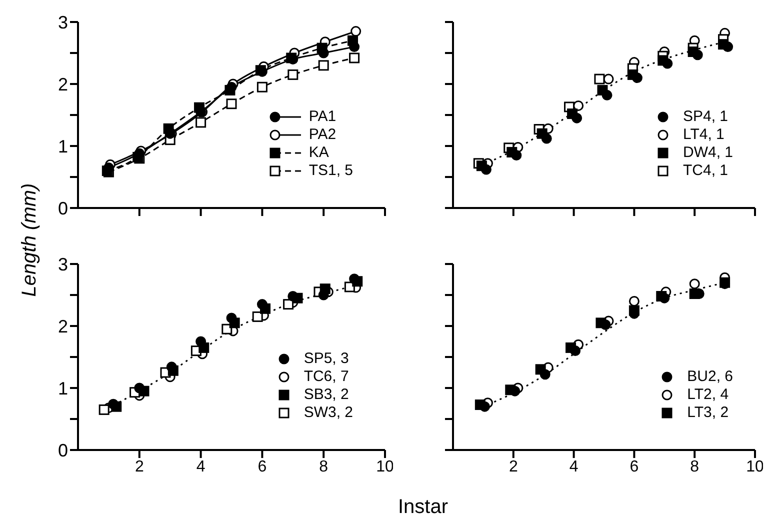 The image size is (767, 522). Describe the element at coordinates (710, 377) in the screenshot. I see `legend-label: BU2, 6` at that location.